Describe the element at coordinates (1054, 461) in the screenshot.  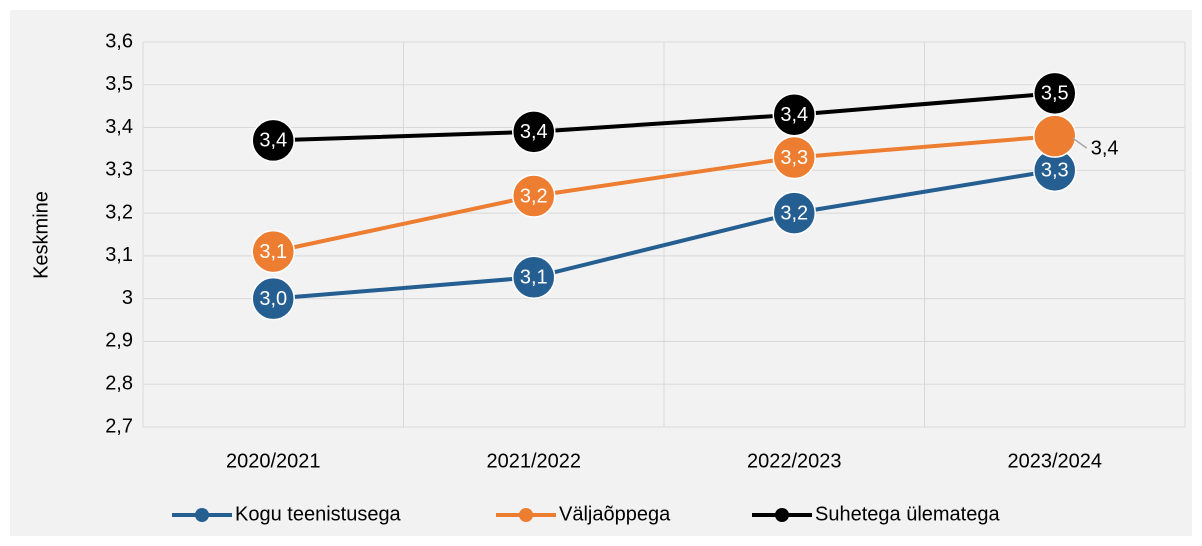
I see `x-tick-label: 2023/2024` at that location.